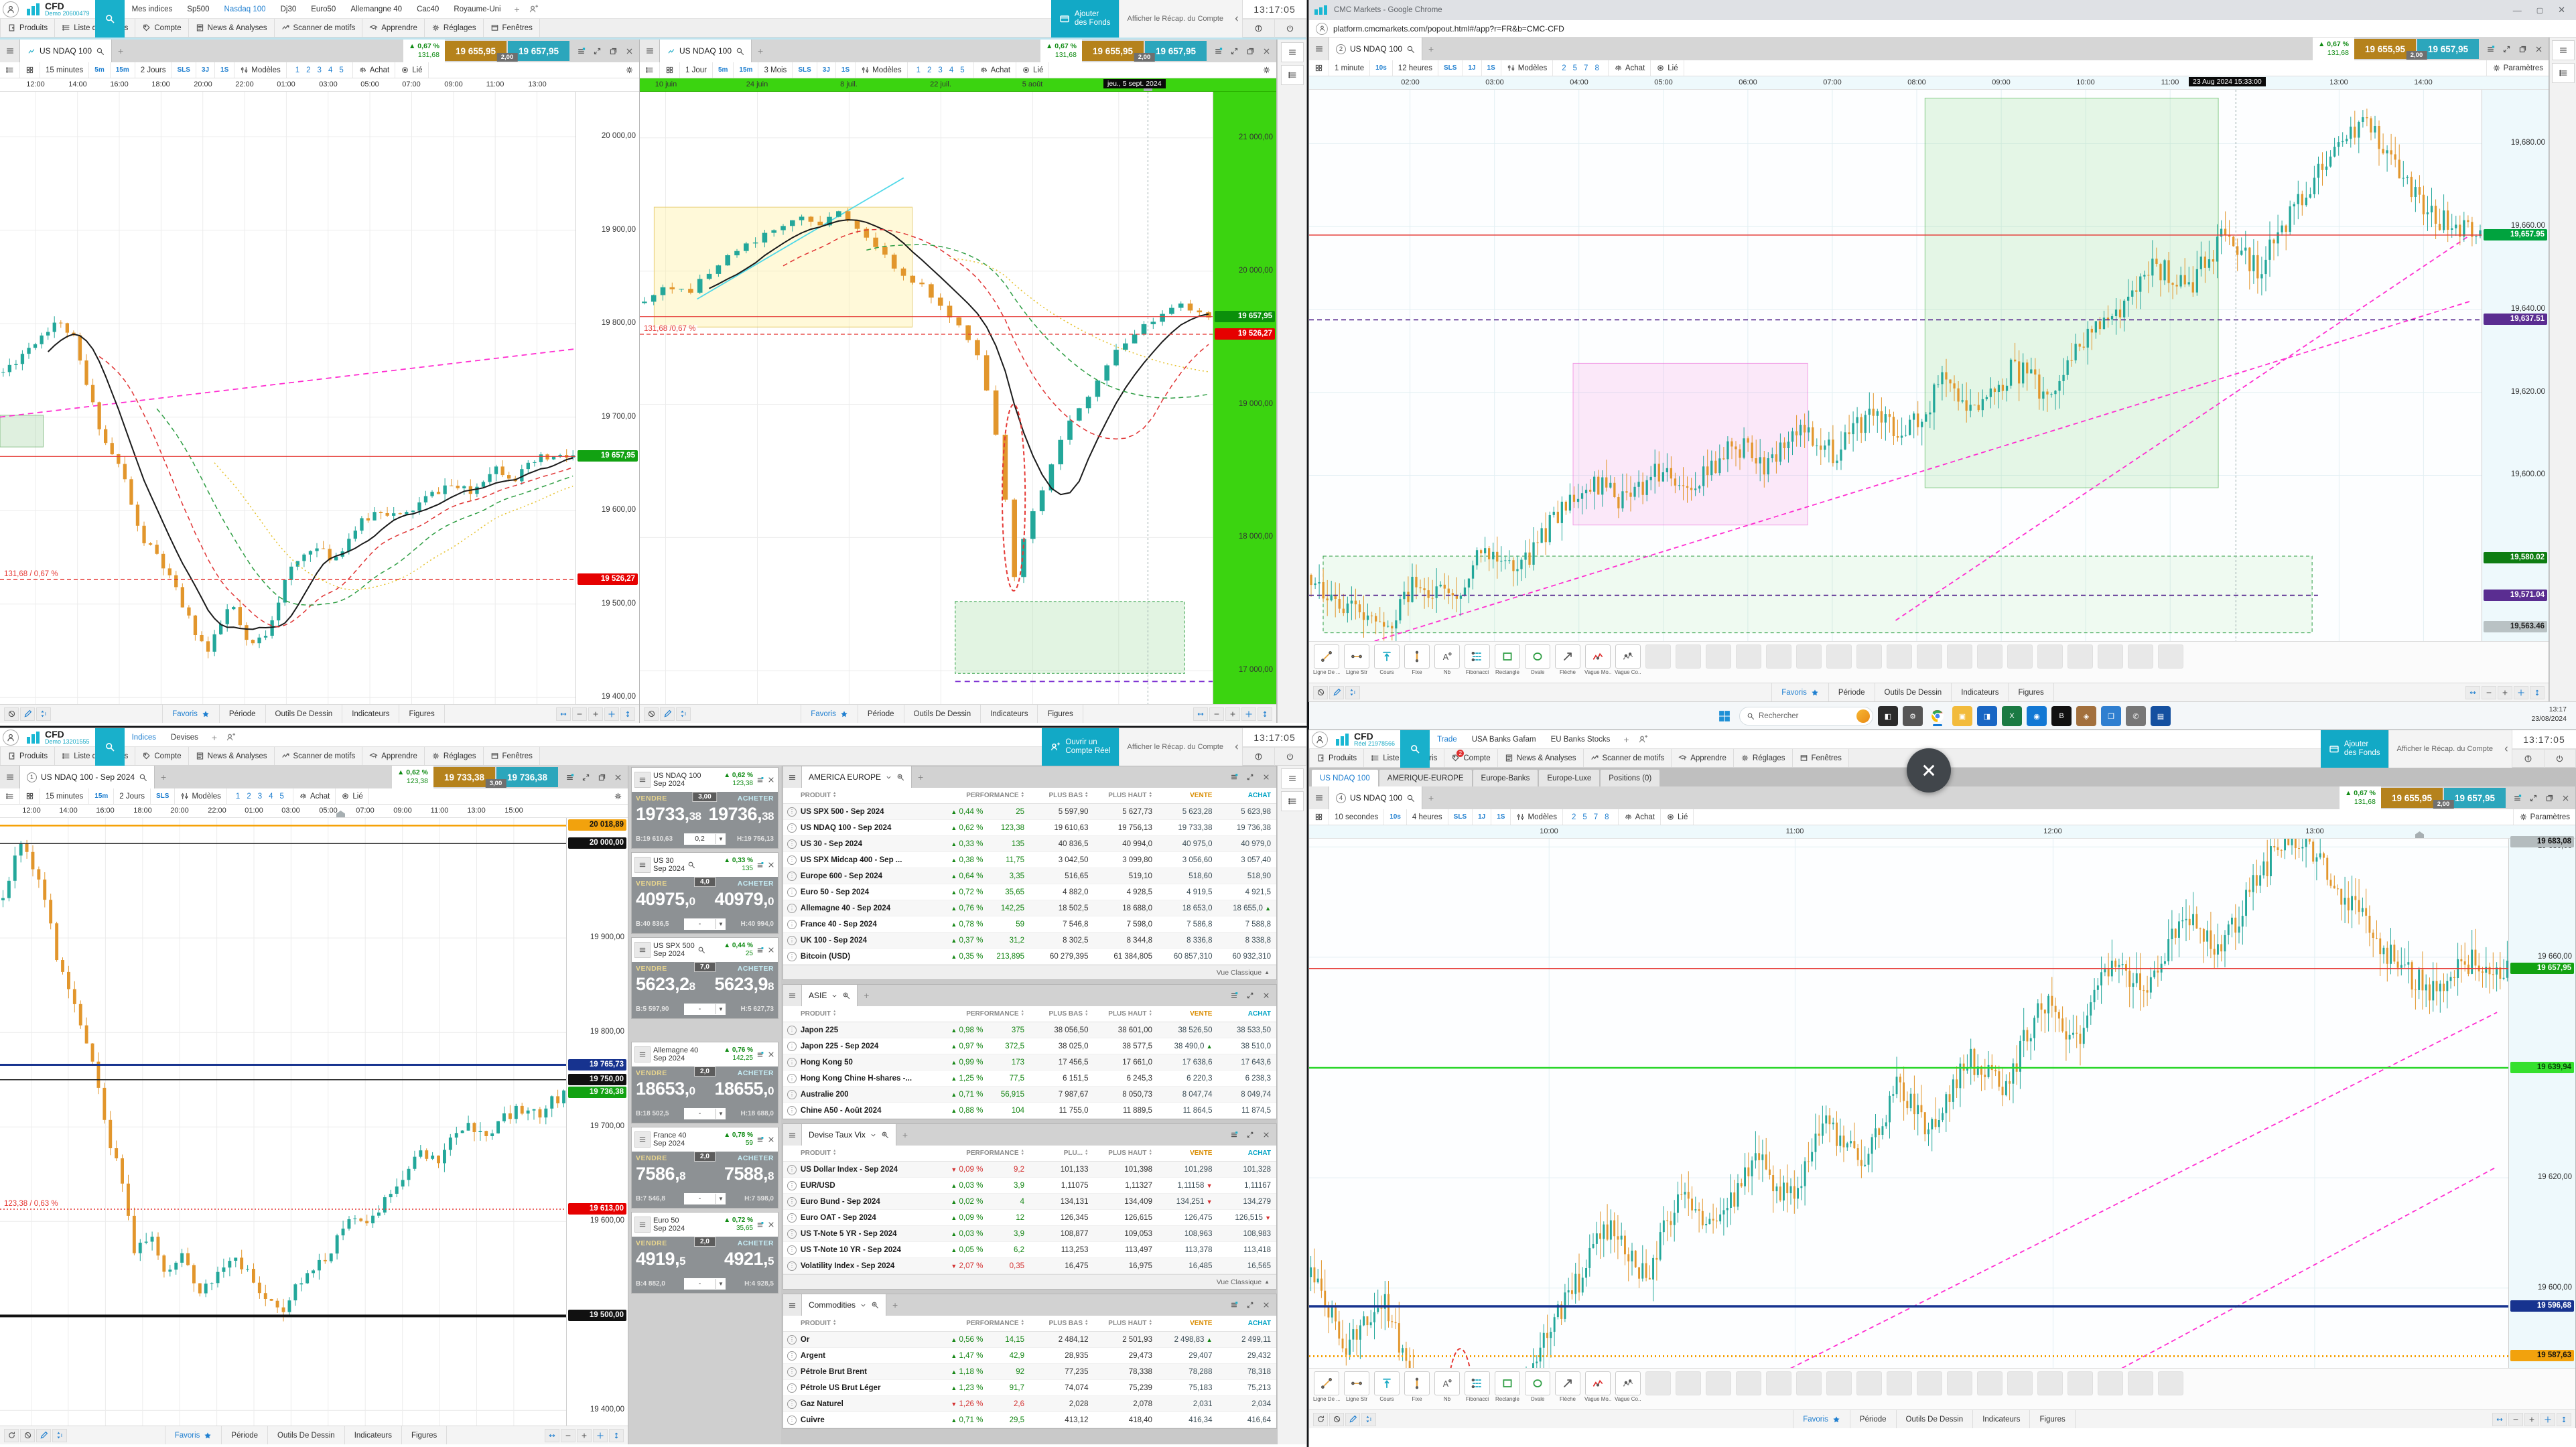 Image resolution: width=2576 pixels, height=1447 pixels. What do you see at coordinates (214, 738) in the screenshot?
I see `add-workspace-button: +` at bounding box center [214, 738].